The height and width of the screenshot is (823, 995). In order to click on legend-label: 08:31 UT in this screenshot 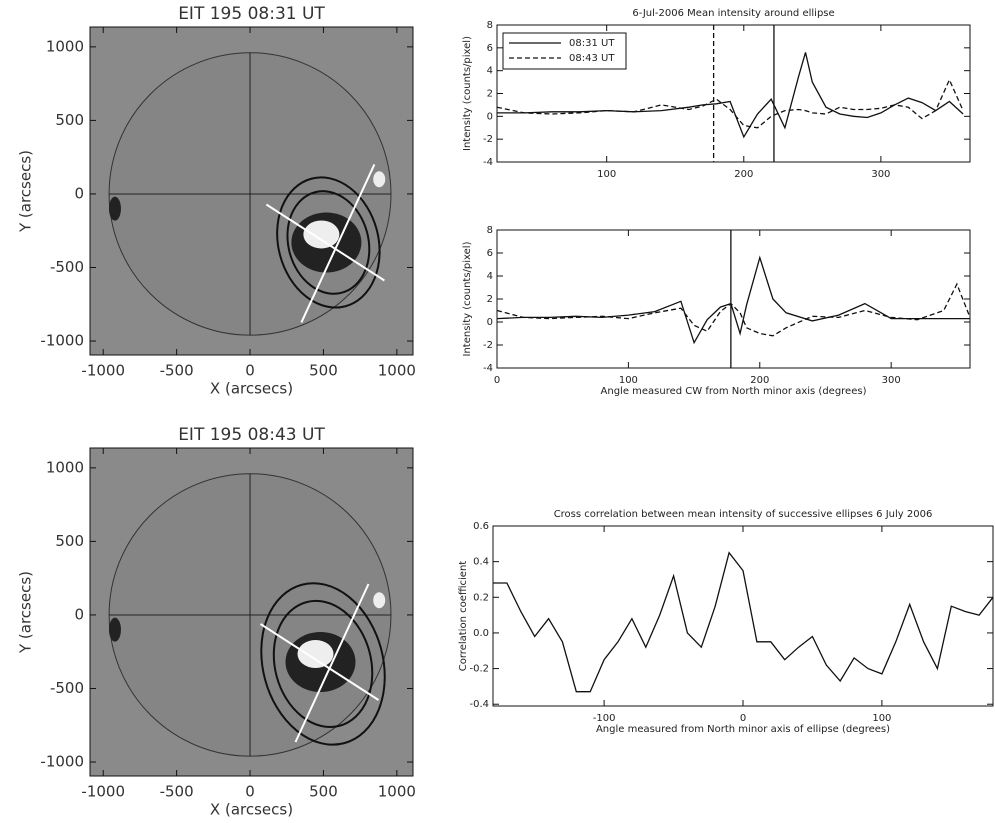, I will do `click(592, 43)`.